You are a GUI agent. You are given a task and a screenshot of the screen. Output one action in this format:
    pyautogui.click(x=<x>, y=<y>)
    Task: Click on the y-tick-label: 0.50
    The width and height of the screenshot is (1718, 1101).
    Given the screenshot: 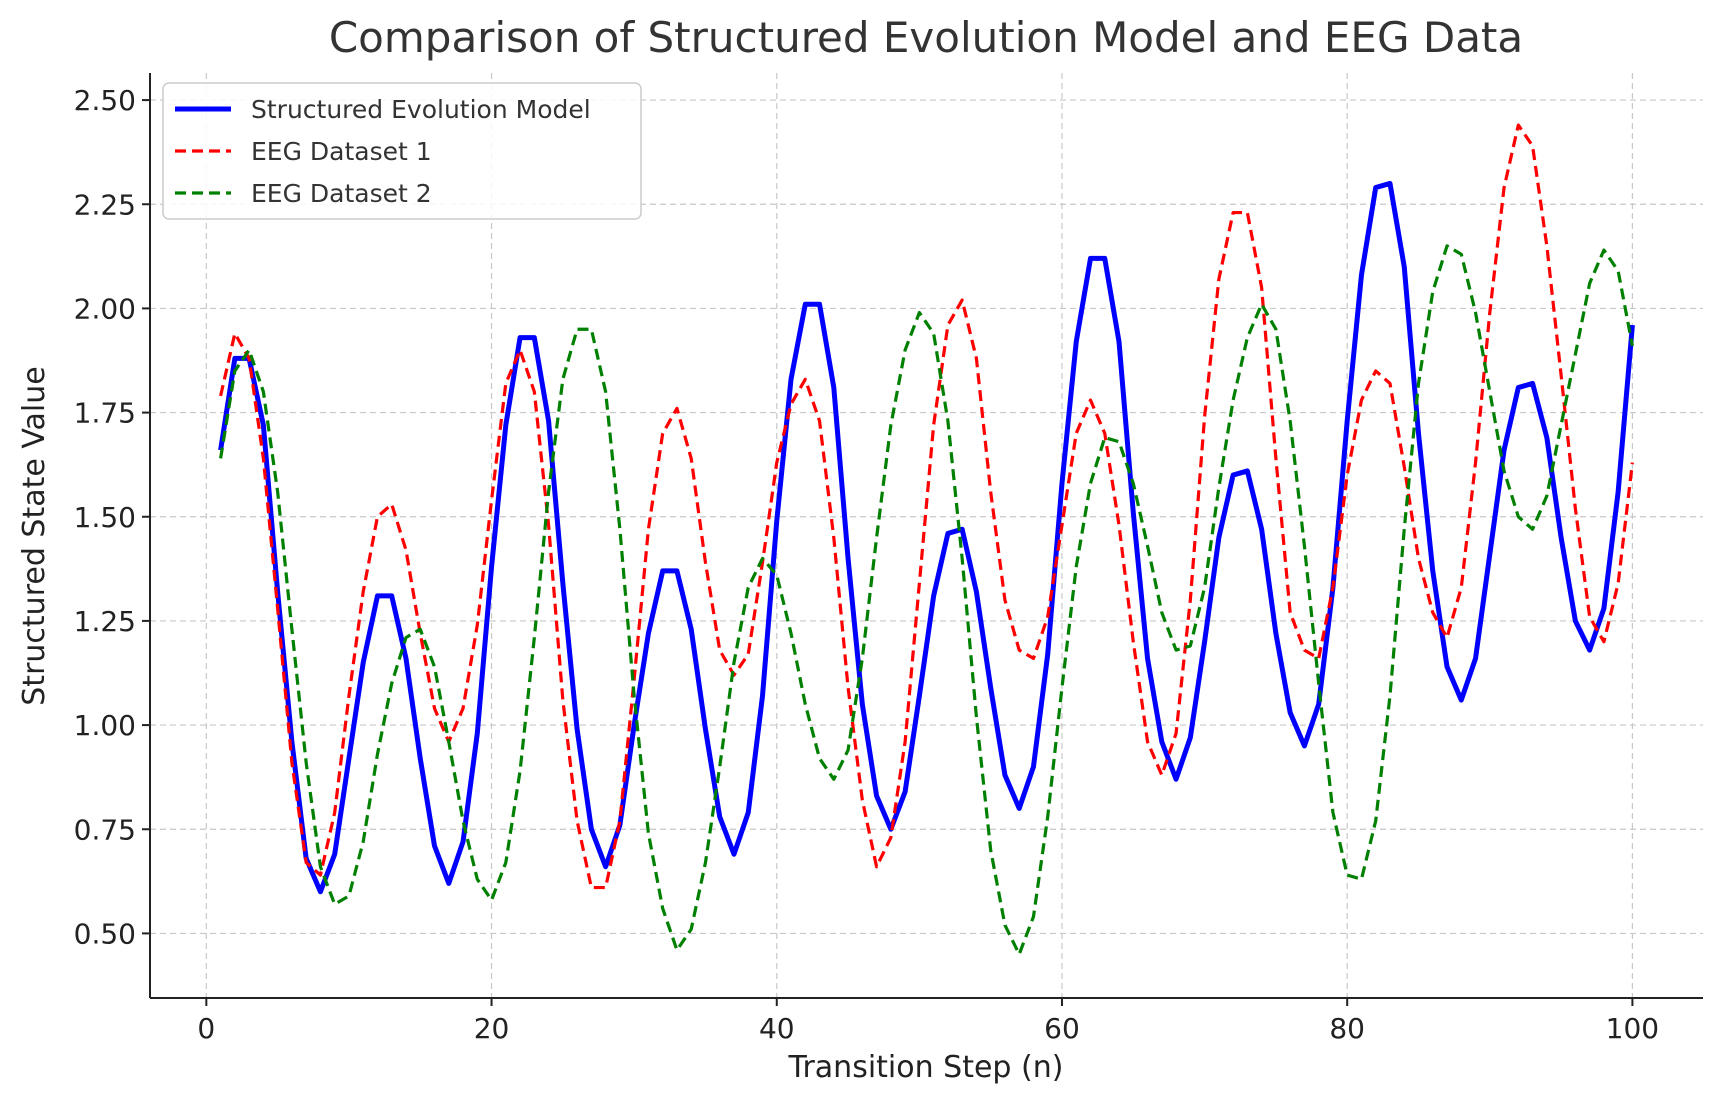 What is the action you would take?
    pyautogui.click(x=105, y=933)
    